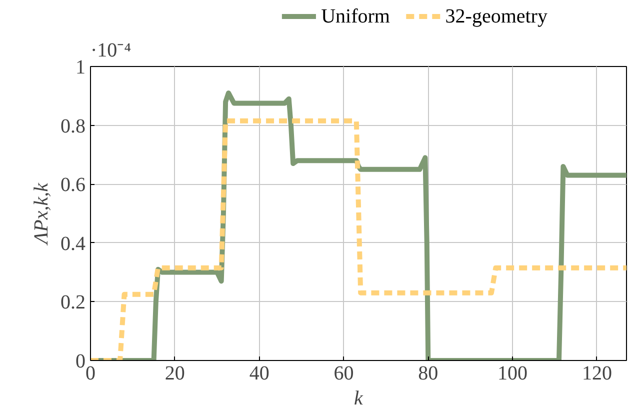 This screenshot has width=630, height=412. I want to click on x-tick-label: 100, so click(513, 373).